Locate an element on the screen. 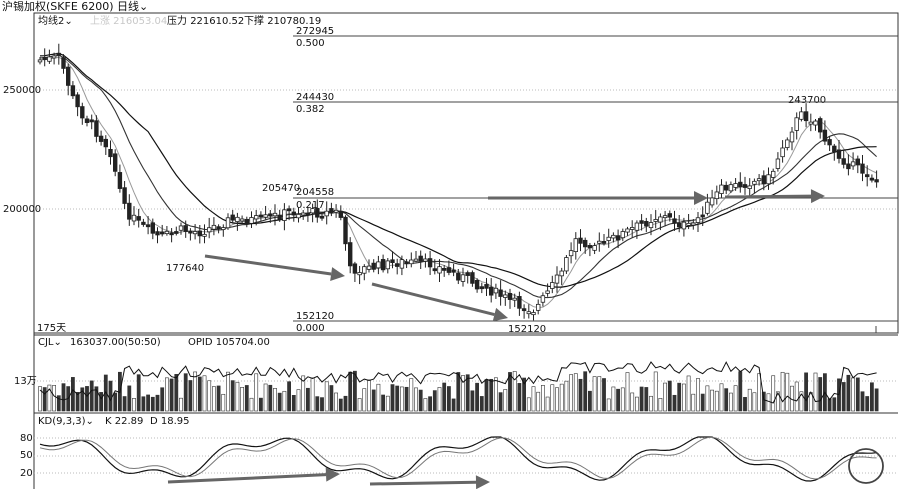  support-readout: 下撑 210780.19 is located at coordinates (283, 21).